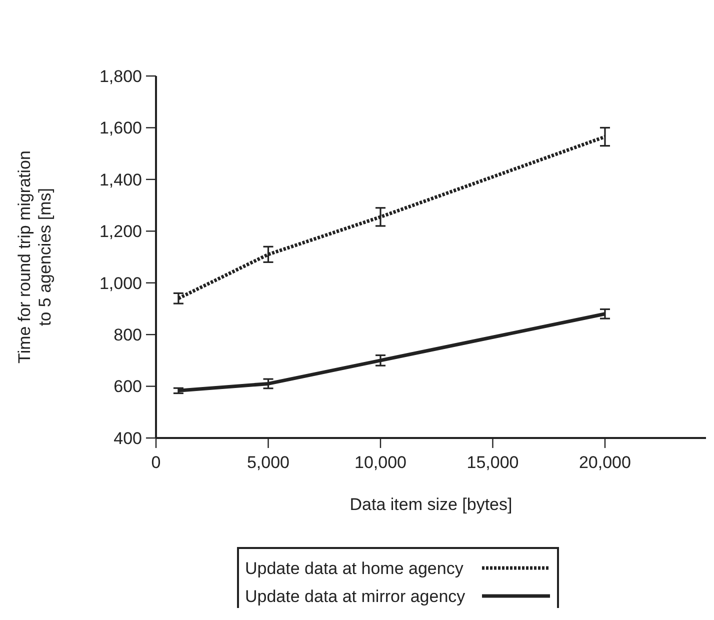  What do you see at coordinates (120, 283) in the screenshot?
I see `y-tick-label: 1,000` at bounding box center [120, 283].